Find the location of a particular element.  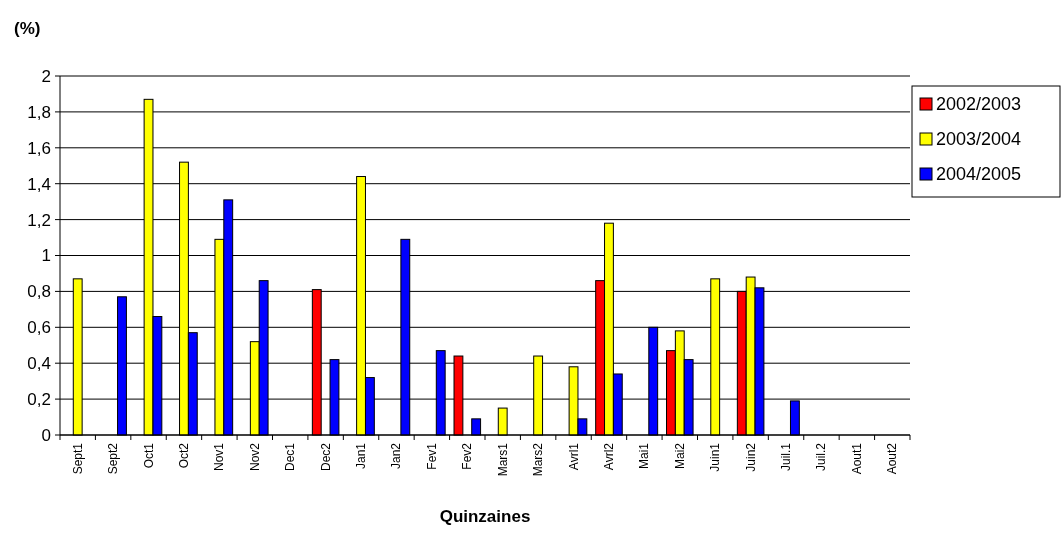

y-tick-label: 1,8 is located at coordinates (39, 112).